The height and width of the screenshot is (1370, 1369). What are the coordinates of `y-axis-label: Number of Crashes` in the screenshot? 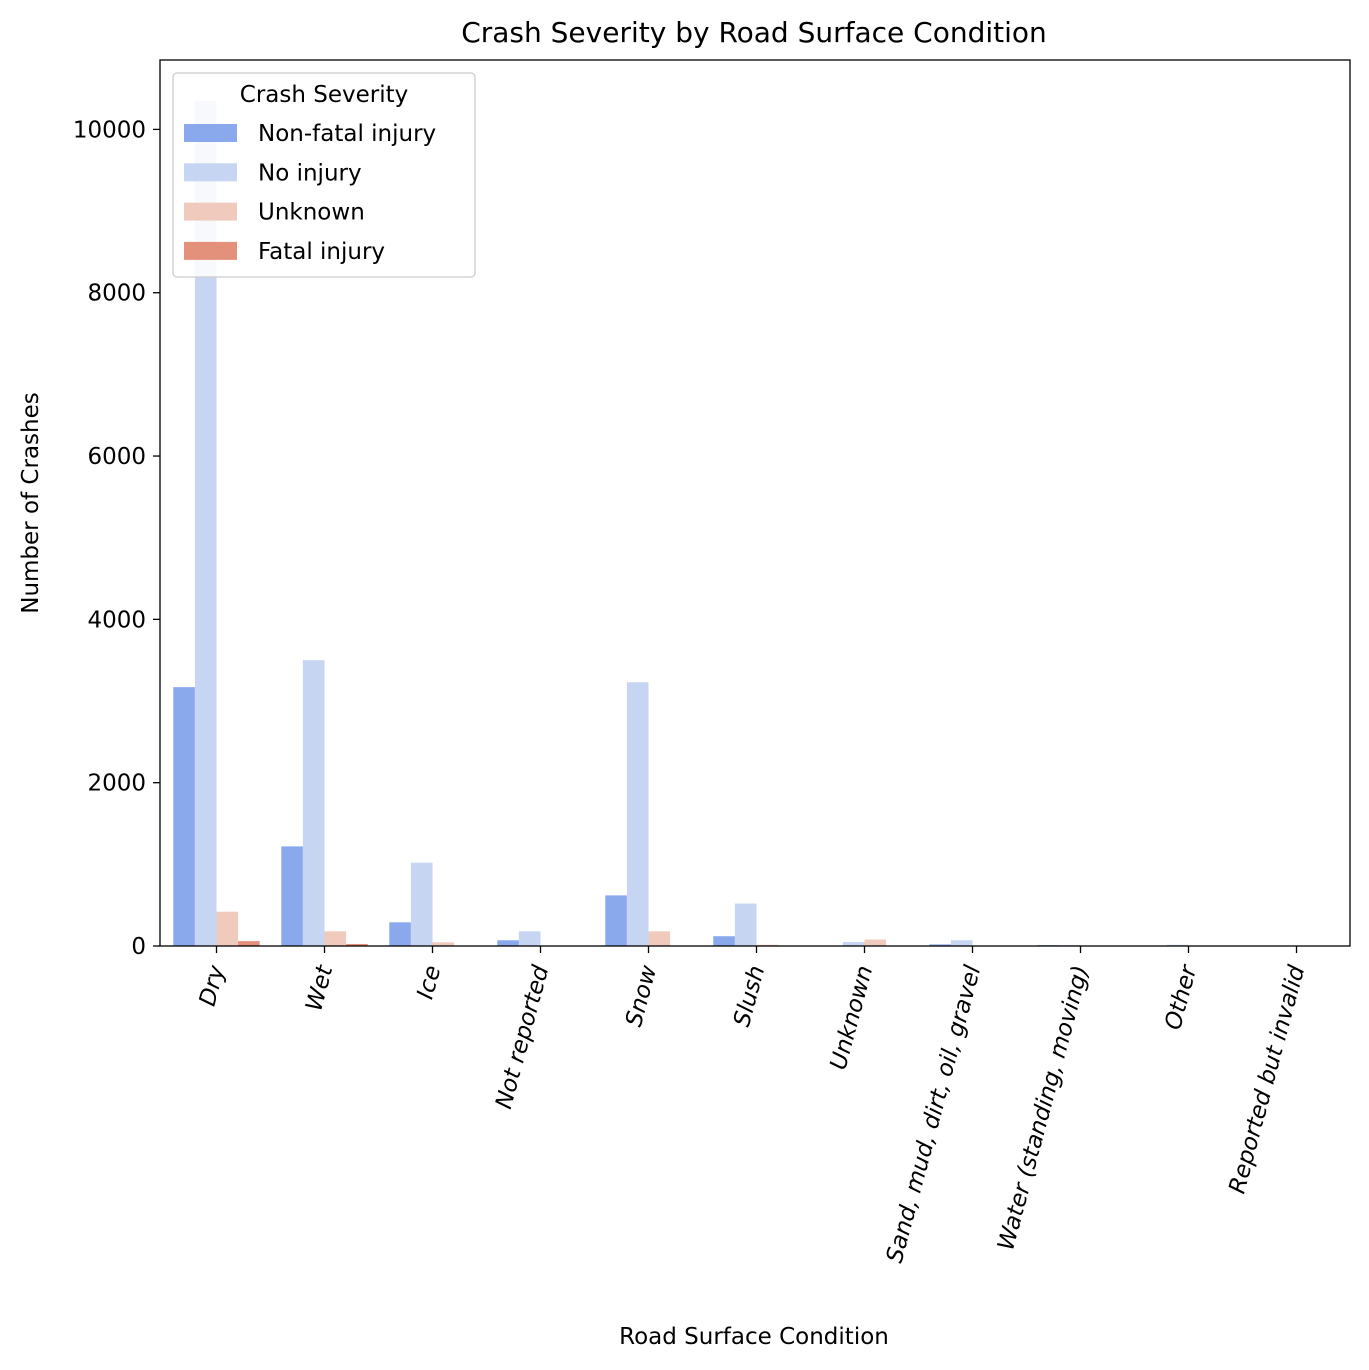 It's located at (31, 503).